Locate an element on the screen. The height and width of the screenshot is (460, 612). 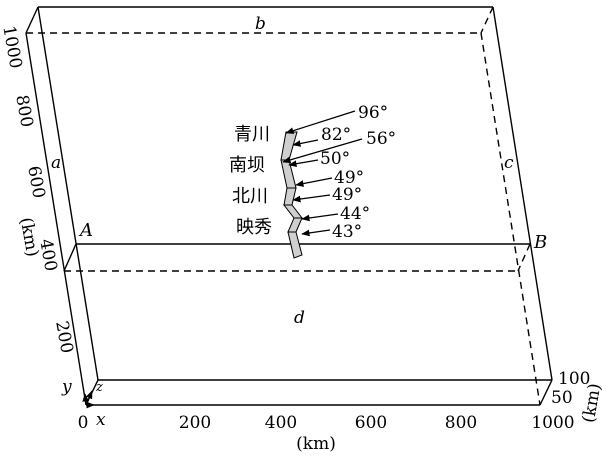
x-tick-1000: 1000 is located at coordinates (552, 423).